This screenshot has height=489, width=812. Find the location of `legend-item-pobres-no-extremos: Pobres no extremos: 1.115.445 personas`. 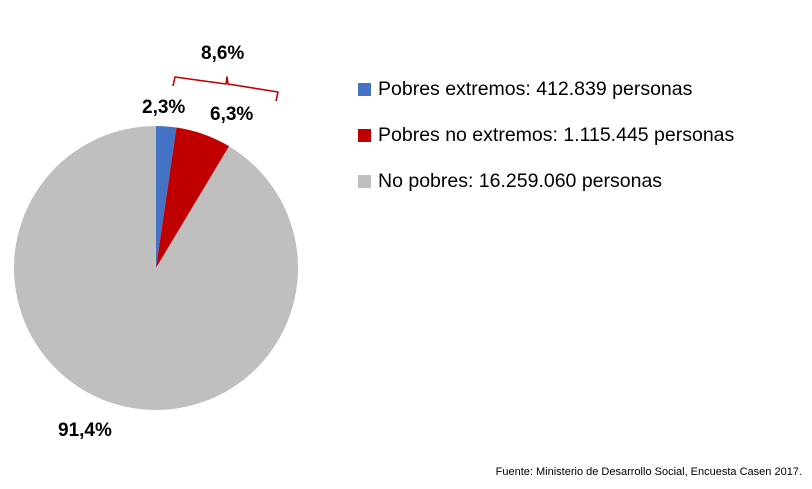

legend-item-pobres-no-extremos: Pobres no extremos: 1.115.445 personas is located at coordinates (546, 135).